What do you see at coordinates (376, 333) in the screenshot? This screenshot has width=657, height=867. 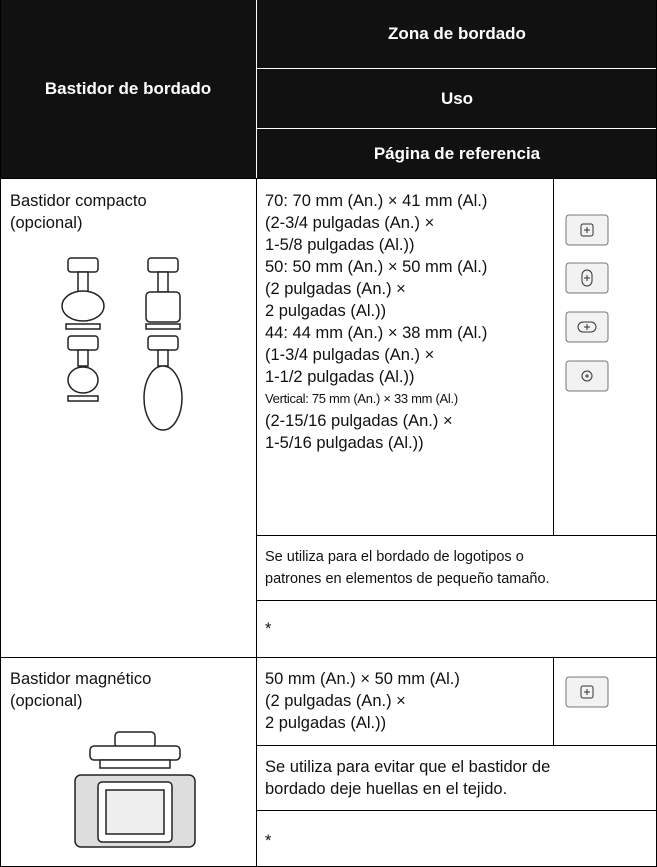 I see `text-line: 44: 44 mm (An.) × 38 mm (Al.)` at bounding box center [376, 333].